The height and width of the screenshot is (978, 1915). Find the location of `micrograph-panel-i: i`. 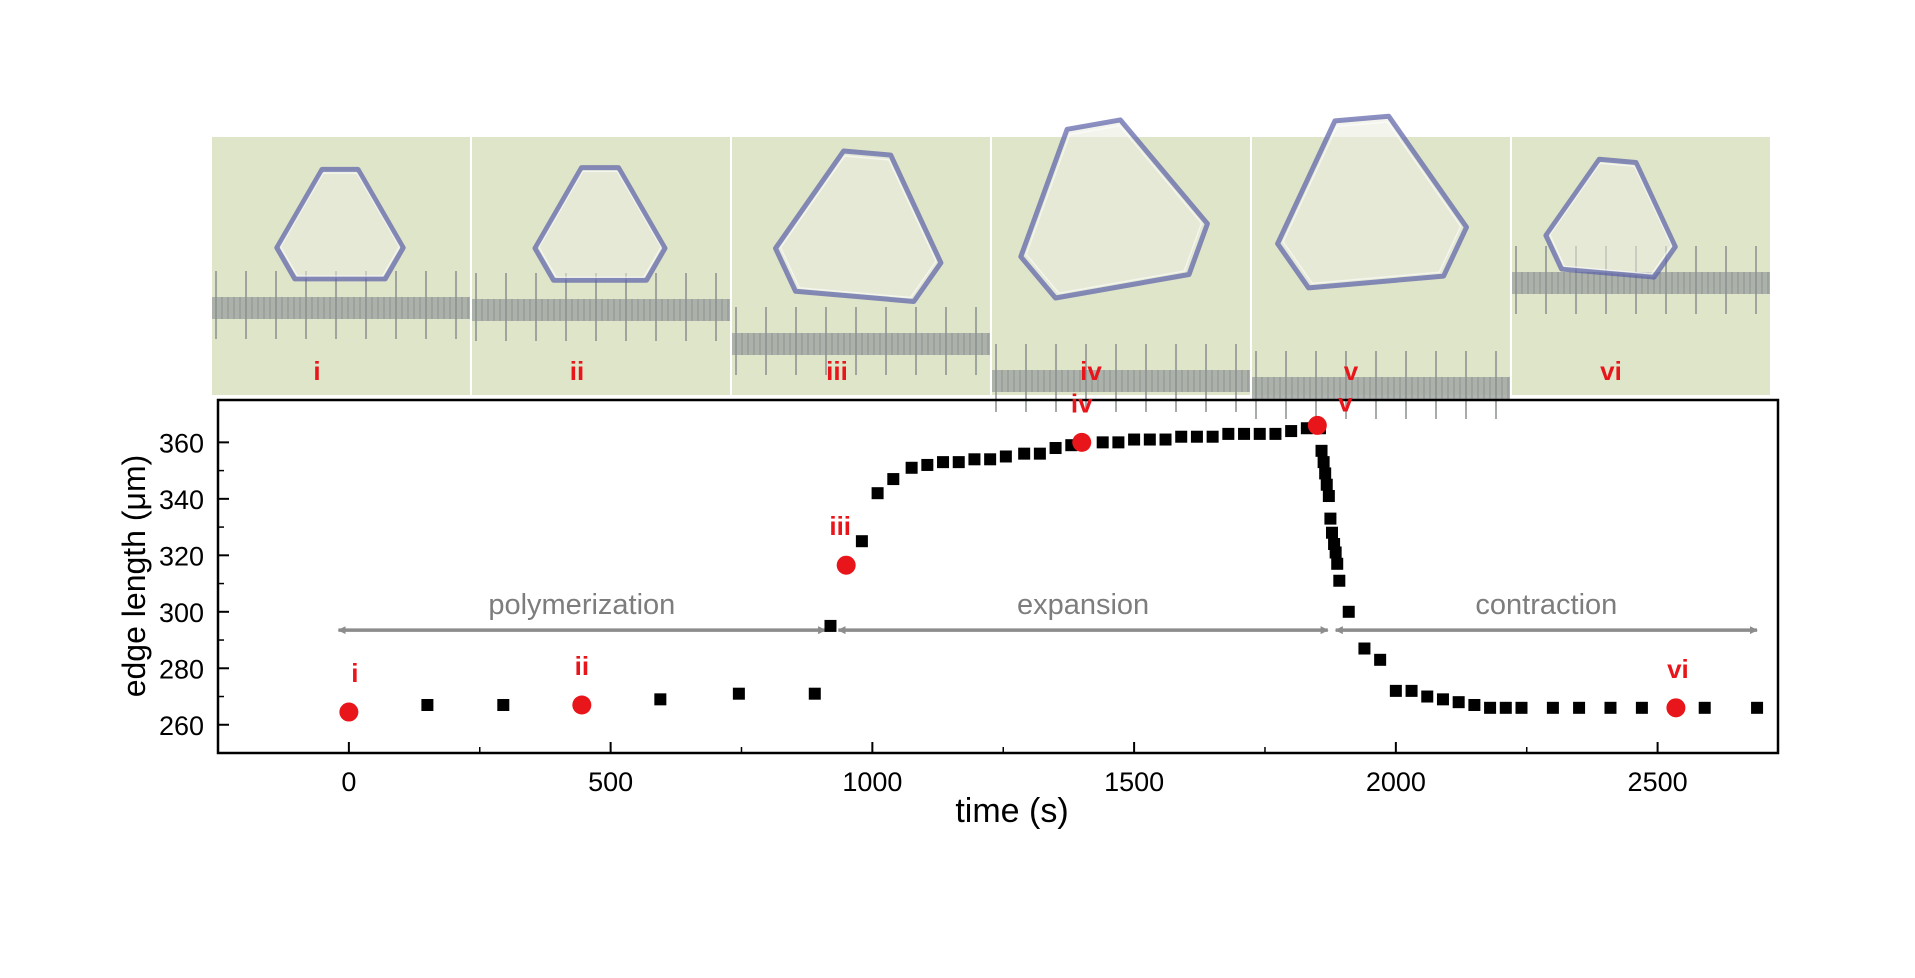

micrograph-panel-i: i is located at coordinates (341, 266).